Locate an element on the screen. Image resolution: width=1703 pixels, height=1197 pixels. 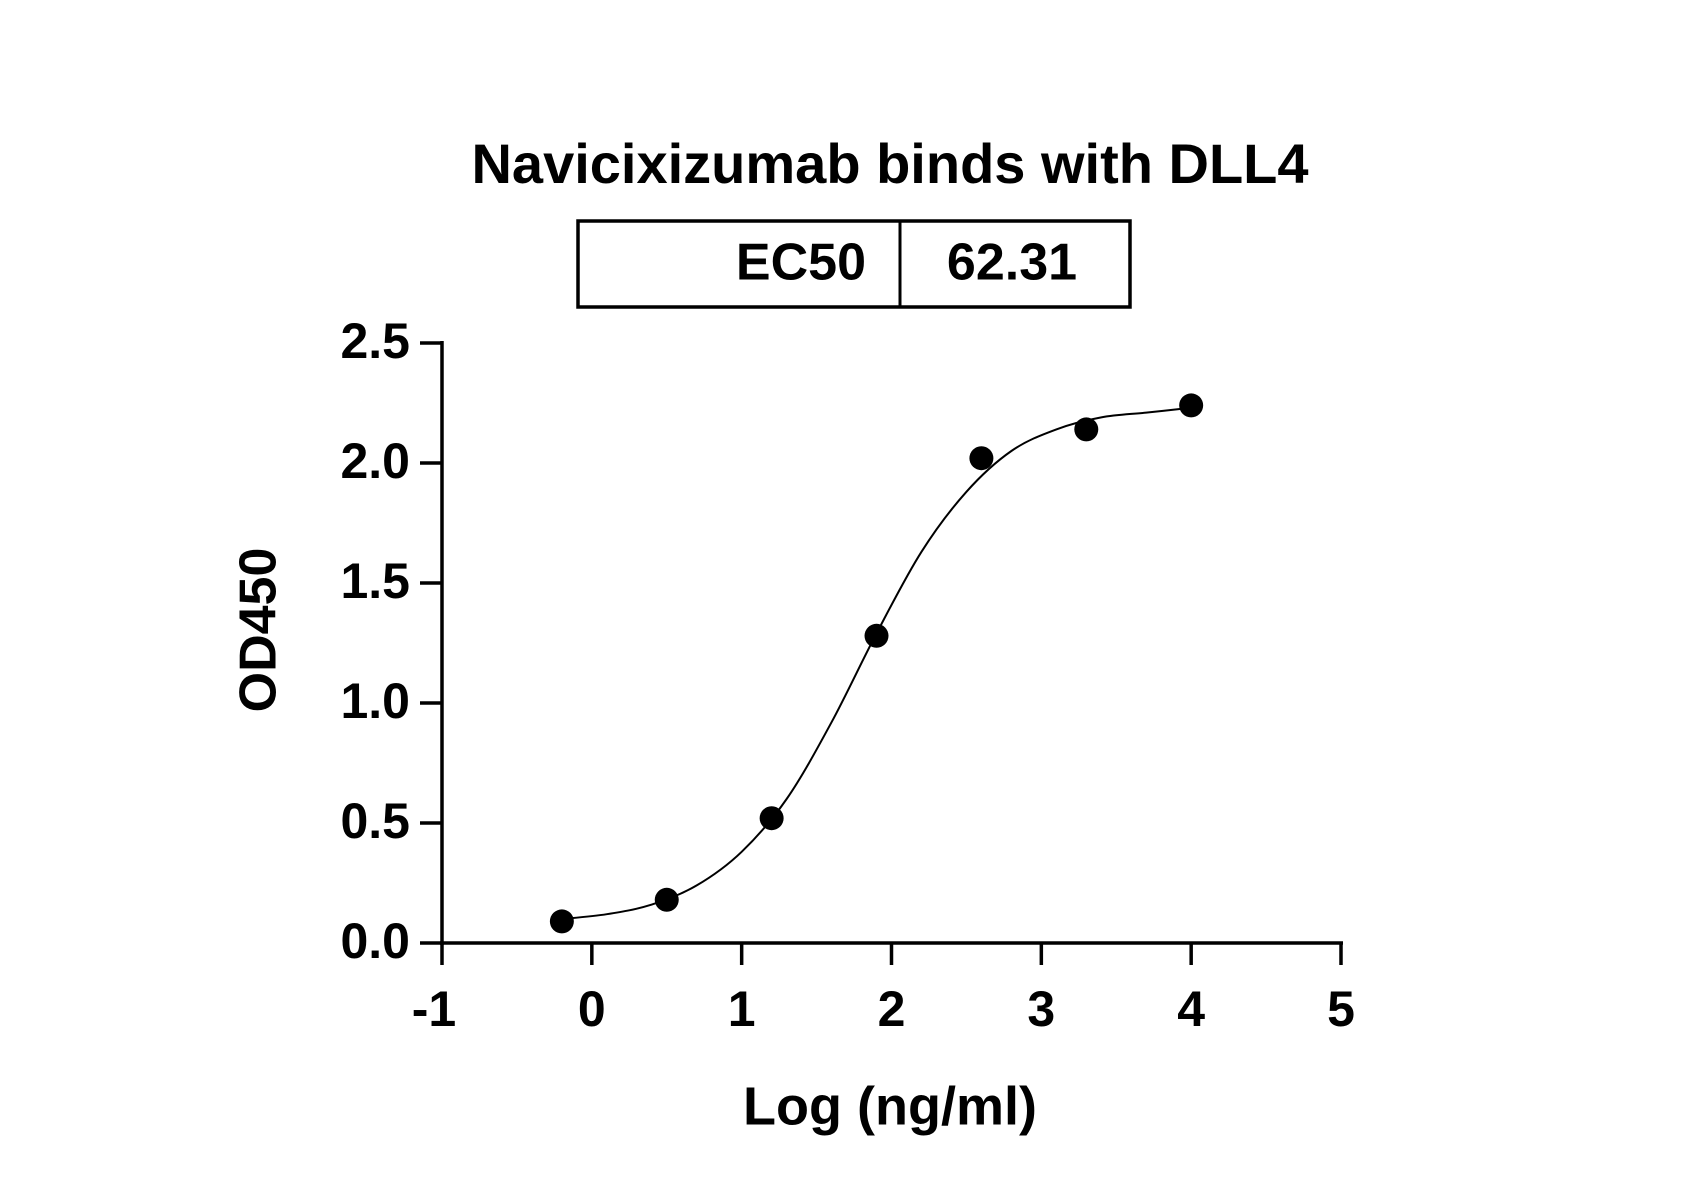
x-tick-label: -1 is located at coordinates (434, 1009).